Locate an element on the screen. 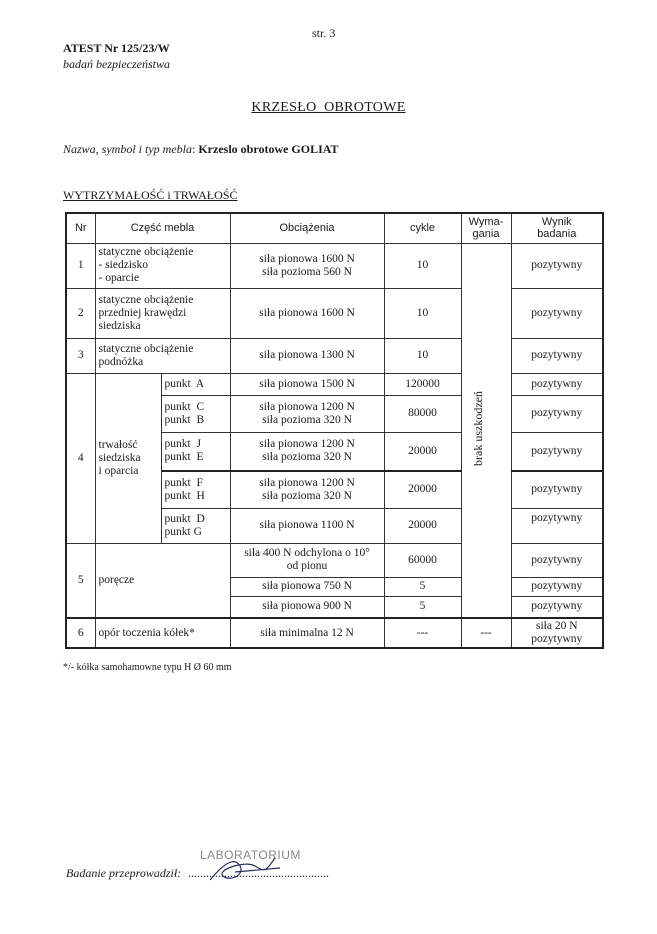 This screenshot has height=934, width=657. cell-load: siła 400 N odchylona o 10° od pionu is located at coordinates (307, 560).